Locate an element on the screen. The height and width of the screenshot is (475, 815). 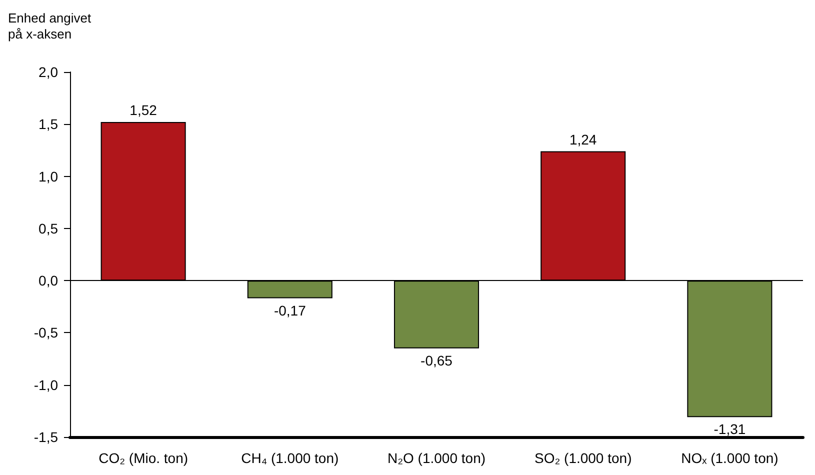
x-tick-label: CH₄ (1.000 ton) is located at coordinates (290, 458).